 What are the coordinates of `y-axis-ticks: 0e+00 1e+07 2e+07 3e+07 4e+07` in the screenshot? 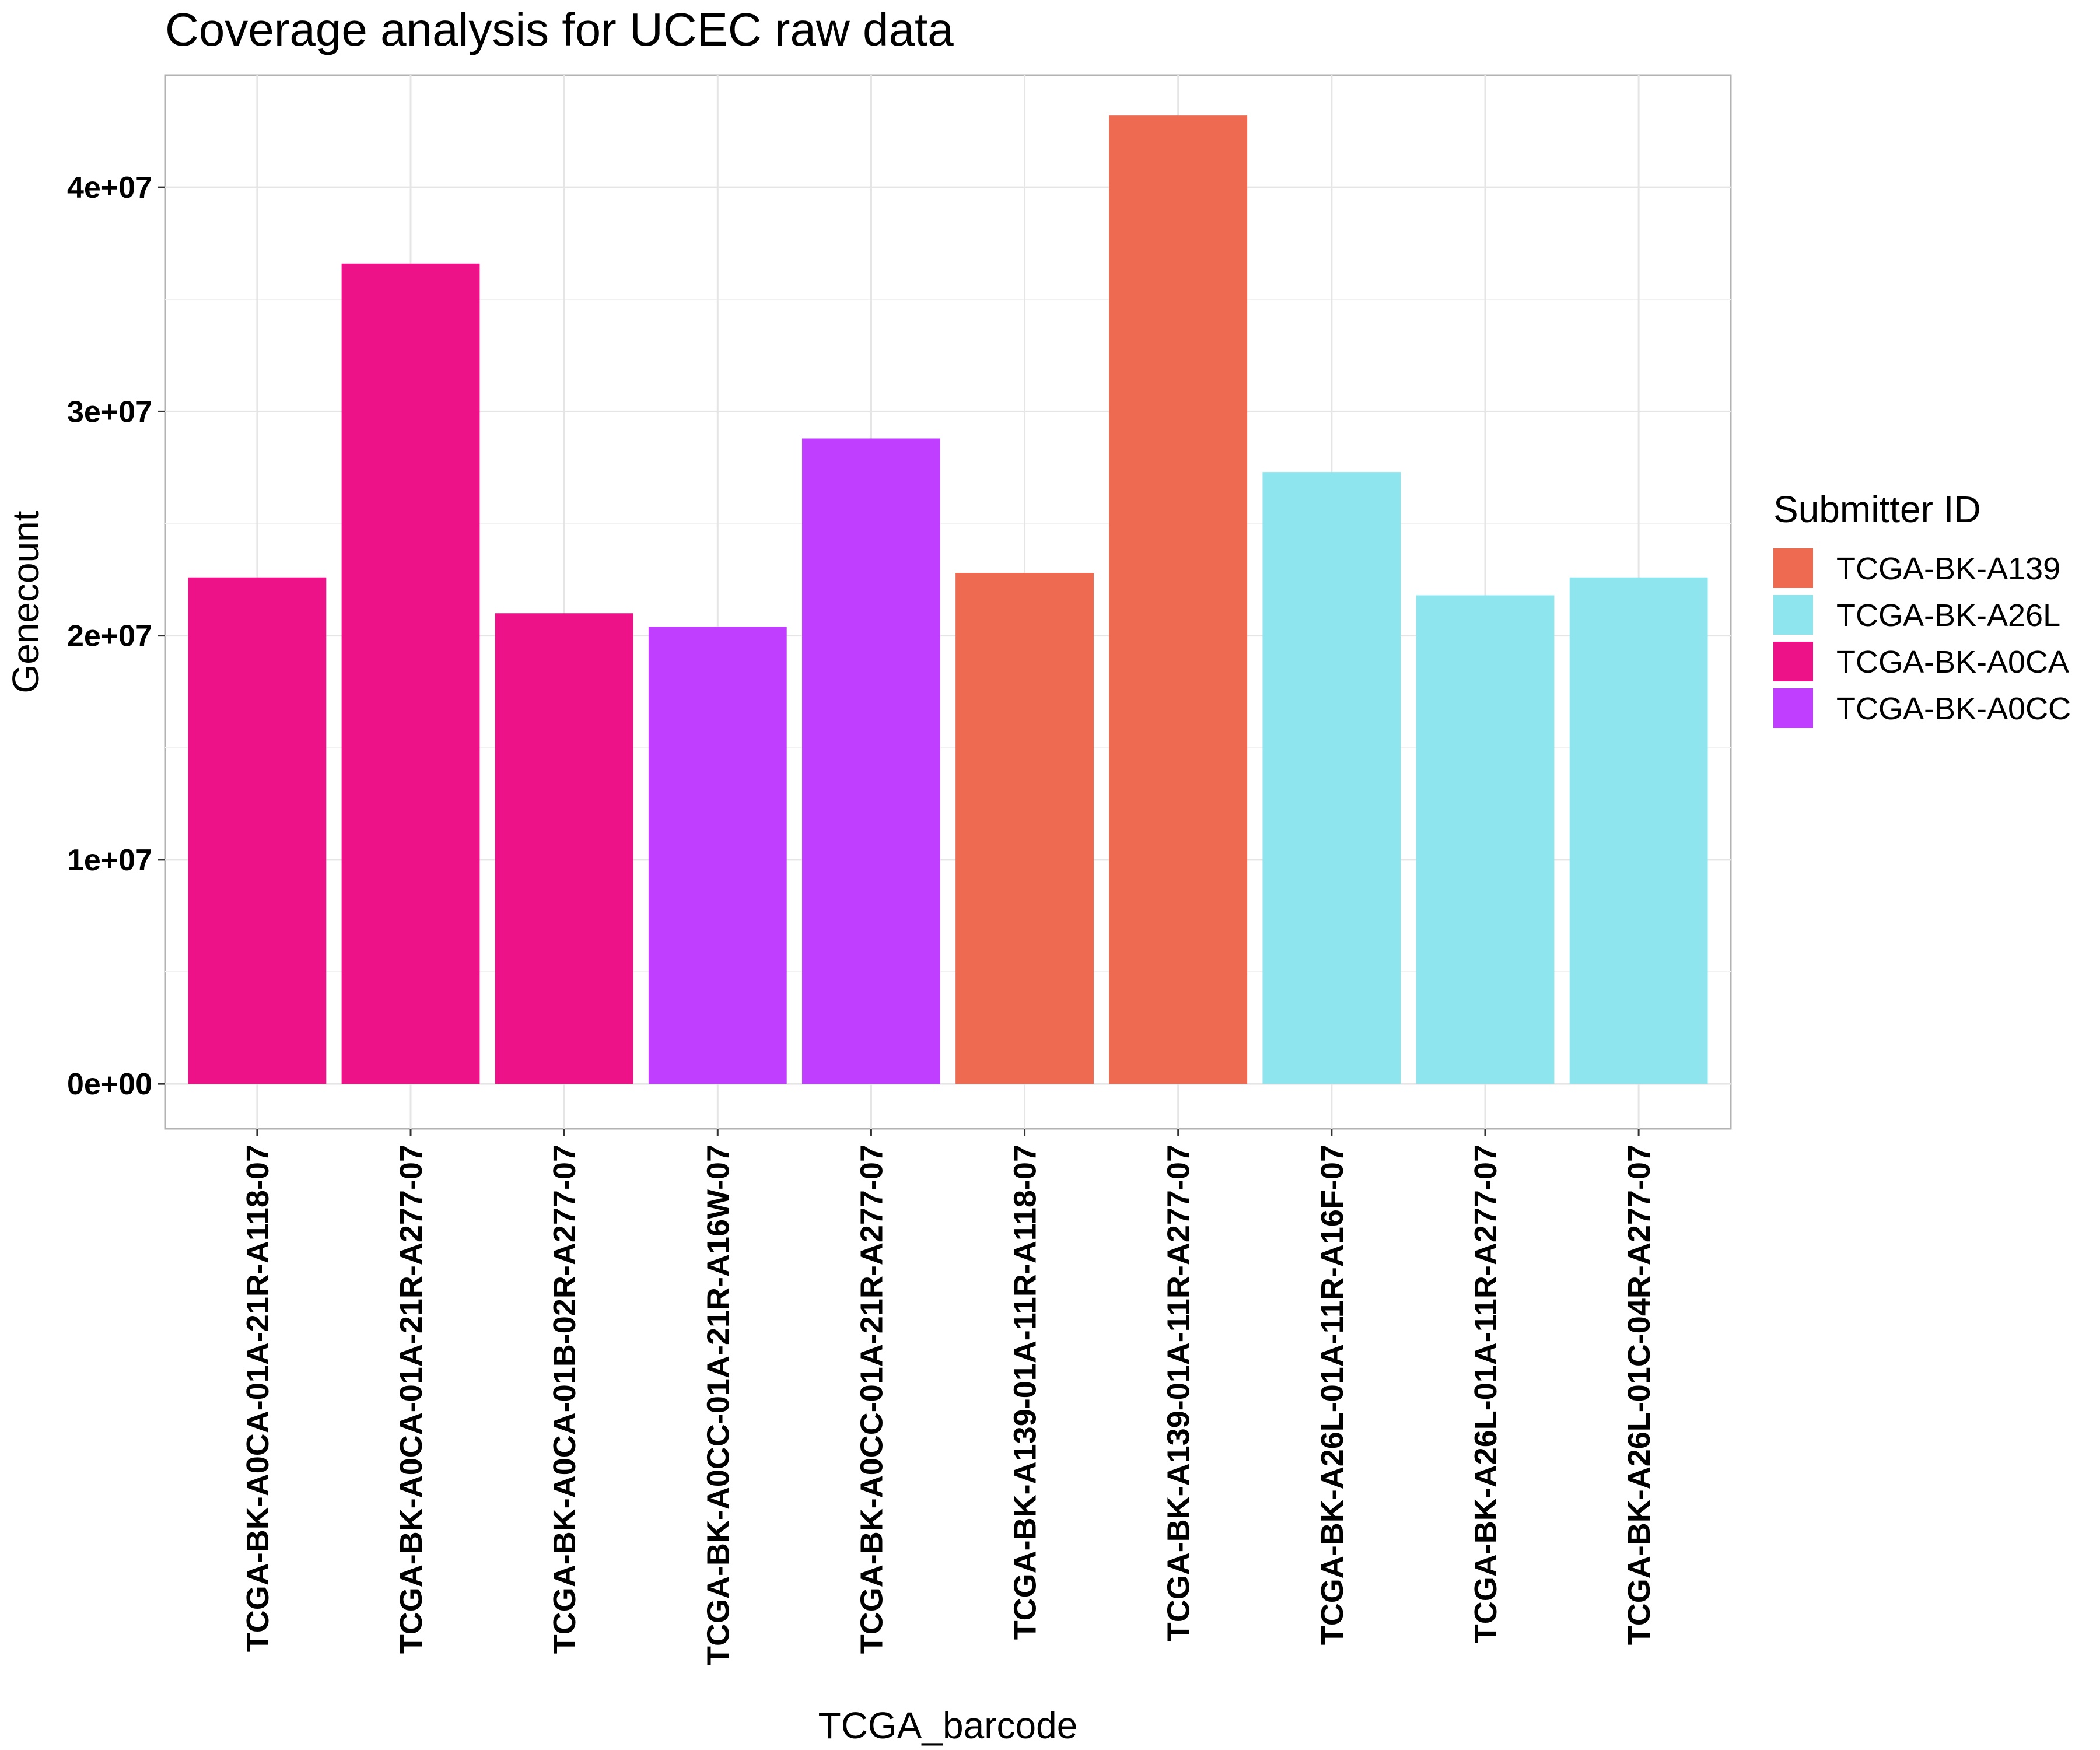 It's located at (116, 636).